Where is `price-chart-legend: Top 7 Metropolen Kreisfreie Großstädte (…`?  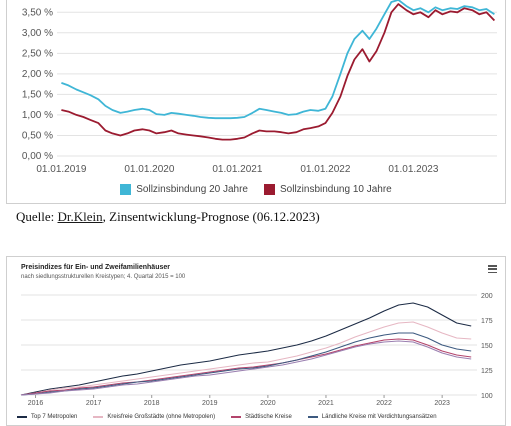
price-chart-legend: Top 7 Metropolen Kreisfreie Großstädte (… is located at coordinates (257, 417).